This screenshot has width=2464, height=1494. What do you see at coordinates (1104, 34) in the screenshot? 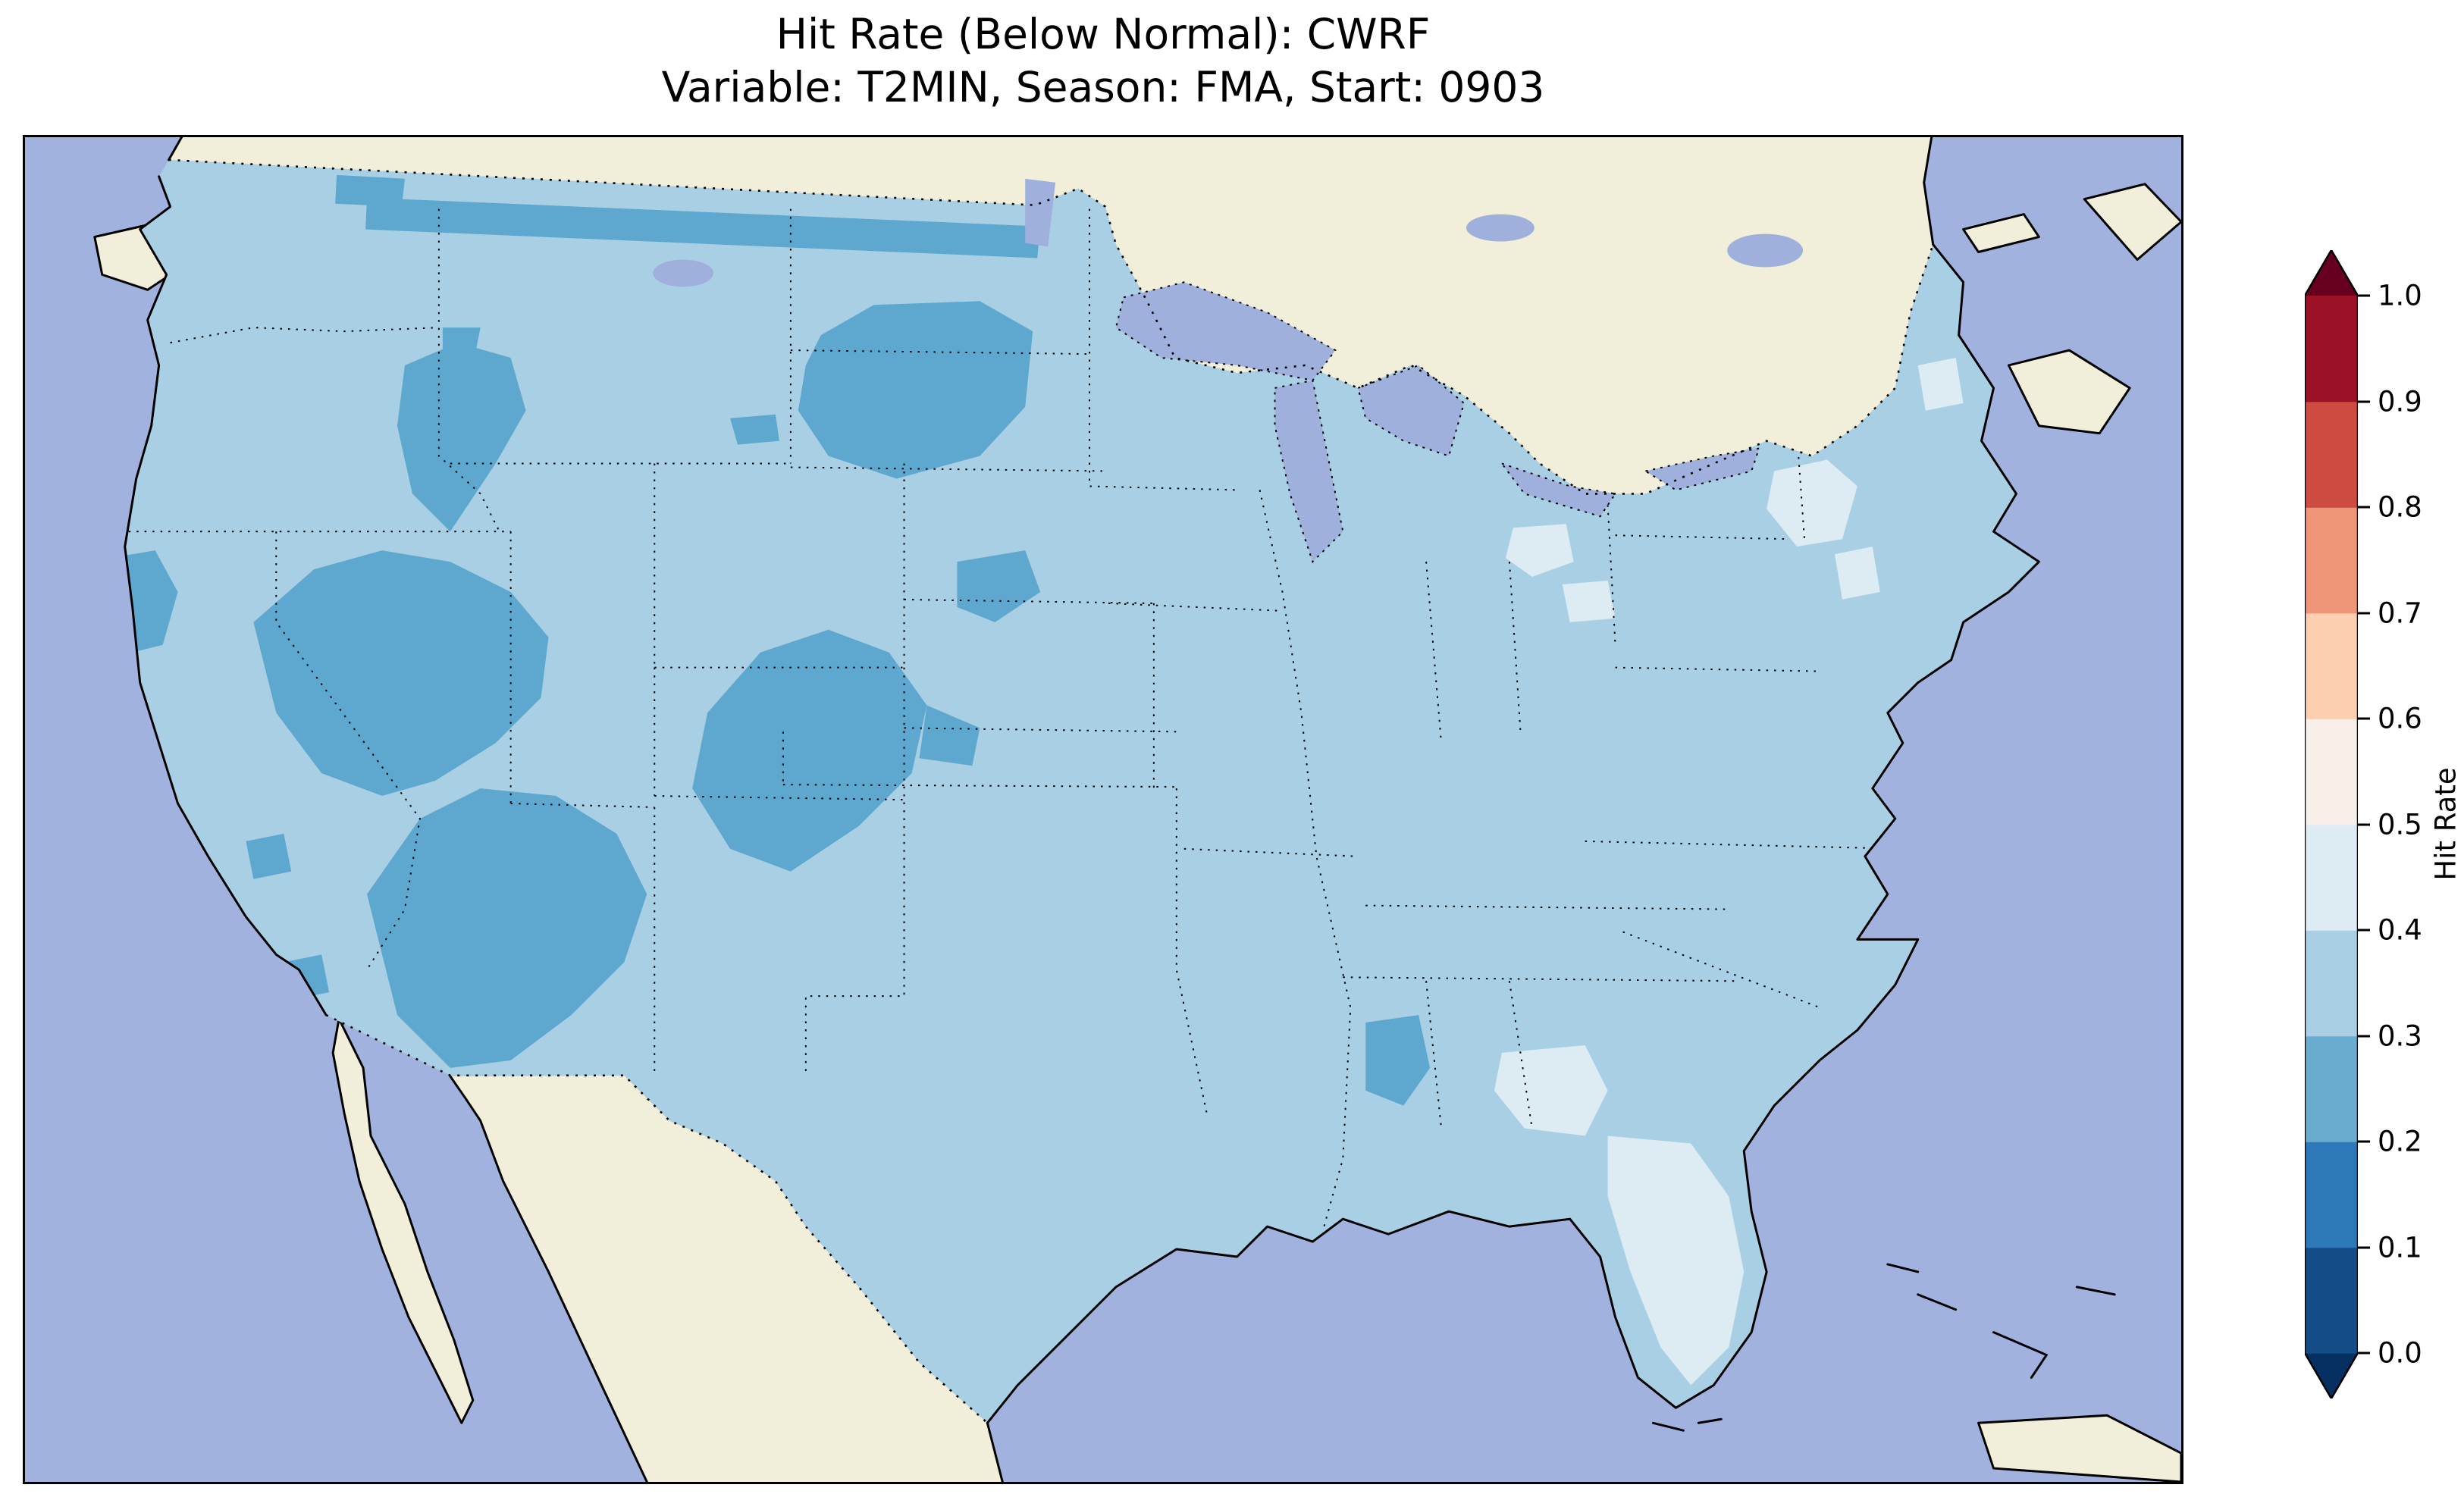
I see `title-line-1: Hit Rate (Below Normal): CWRF` at bounding box center [1104, 34].